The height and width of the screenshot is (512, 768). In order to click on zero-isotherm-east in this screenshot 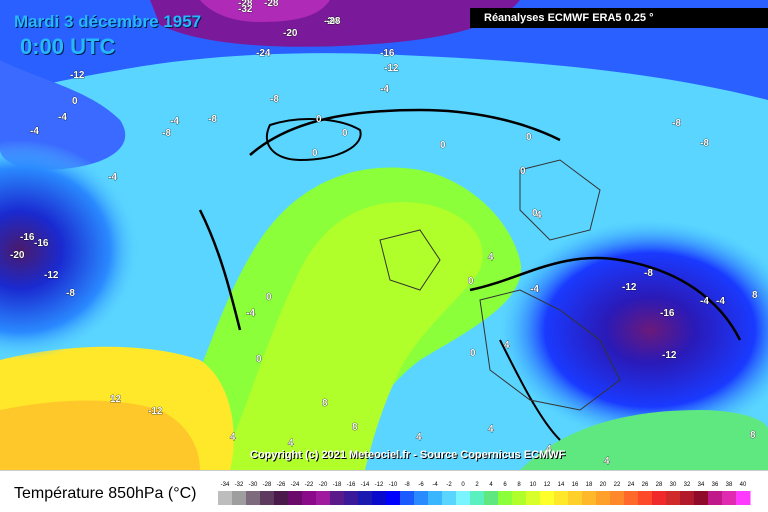, I will do `click(605, 298)`.